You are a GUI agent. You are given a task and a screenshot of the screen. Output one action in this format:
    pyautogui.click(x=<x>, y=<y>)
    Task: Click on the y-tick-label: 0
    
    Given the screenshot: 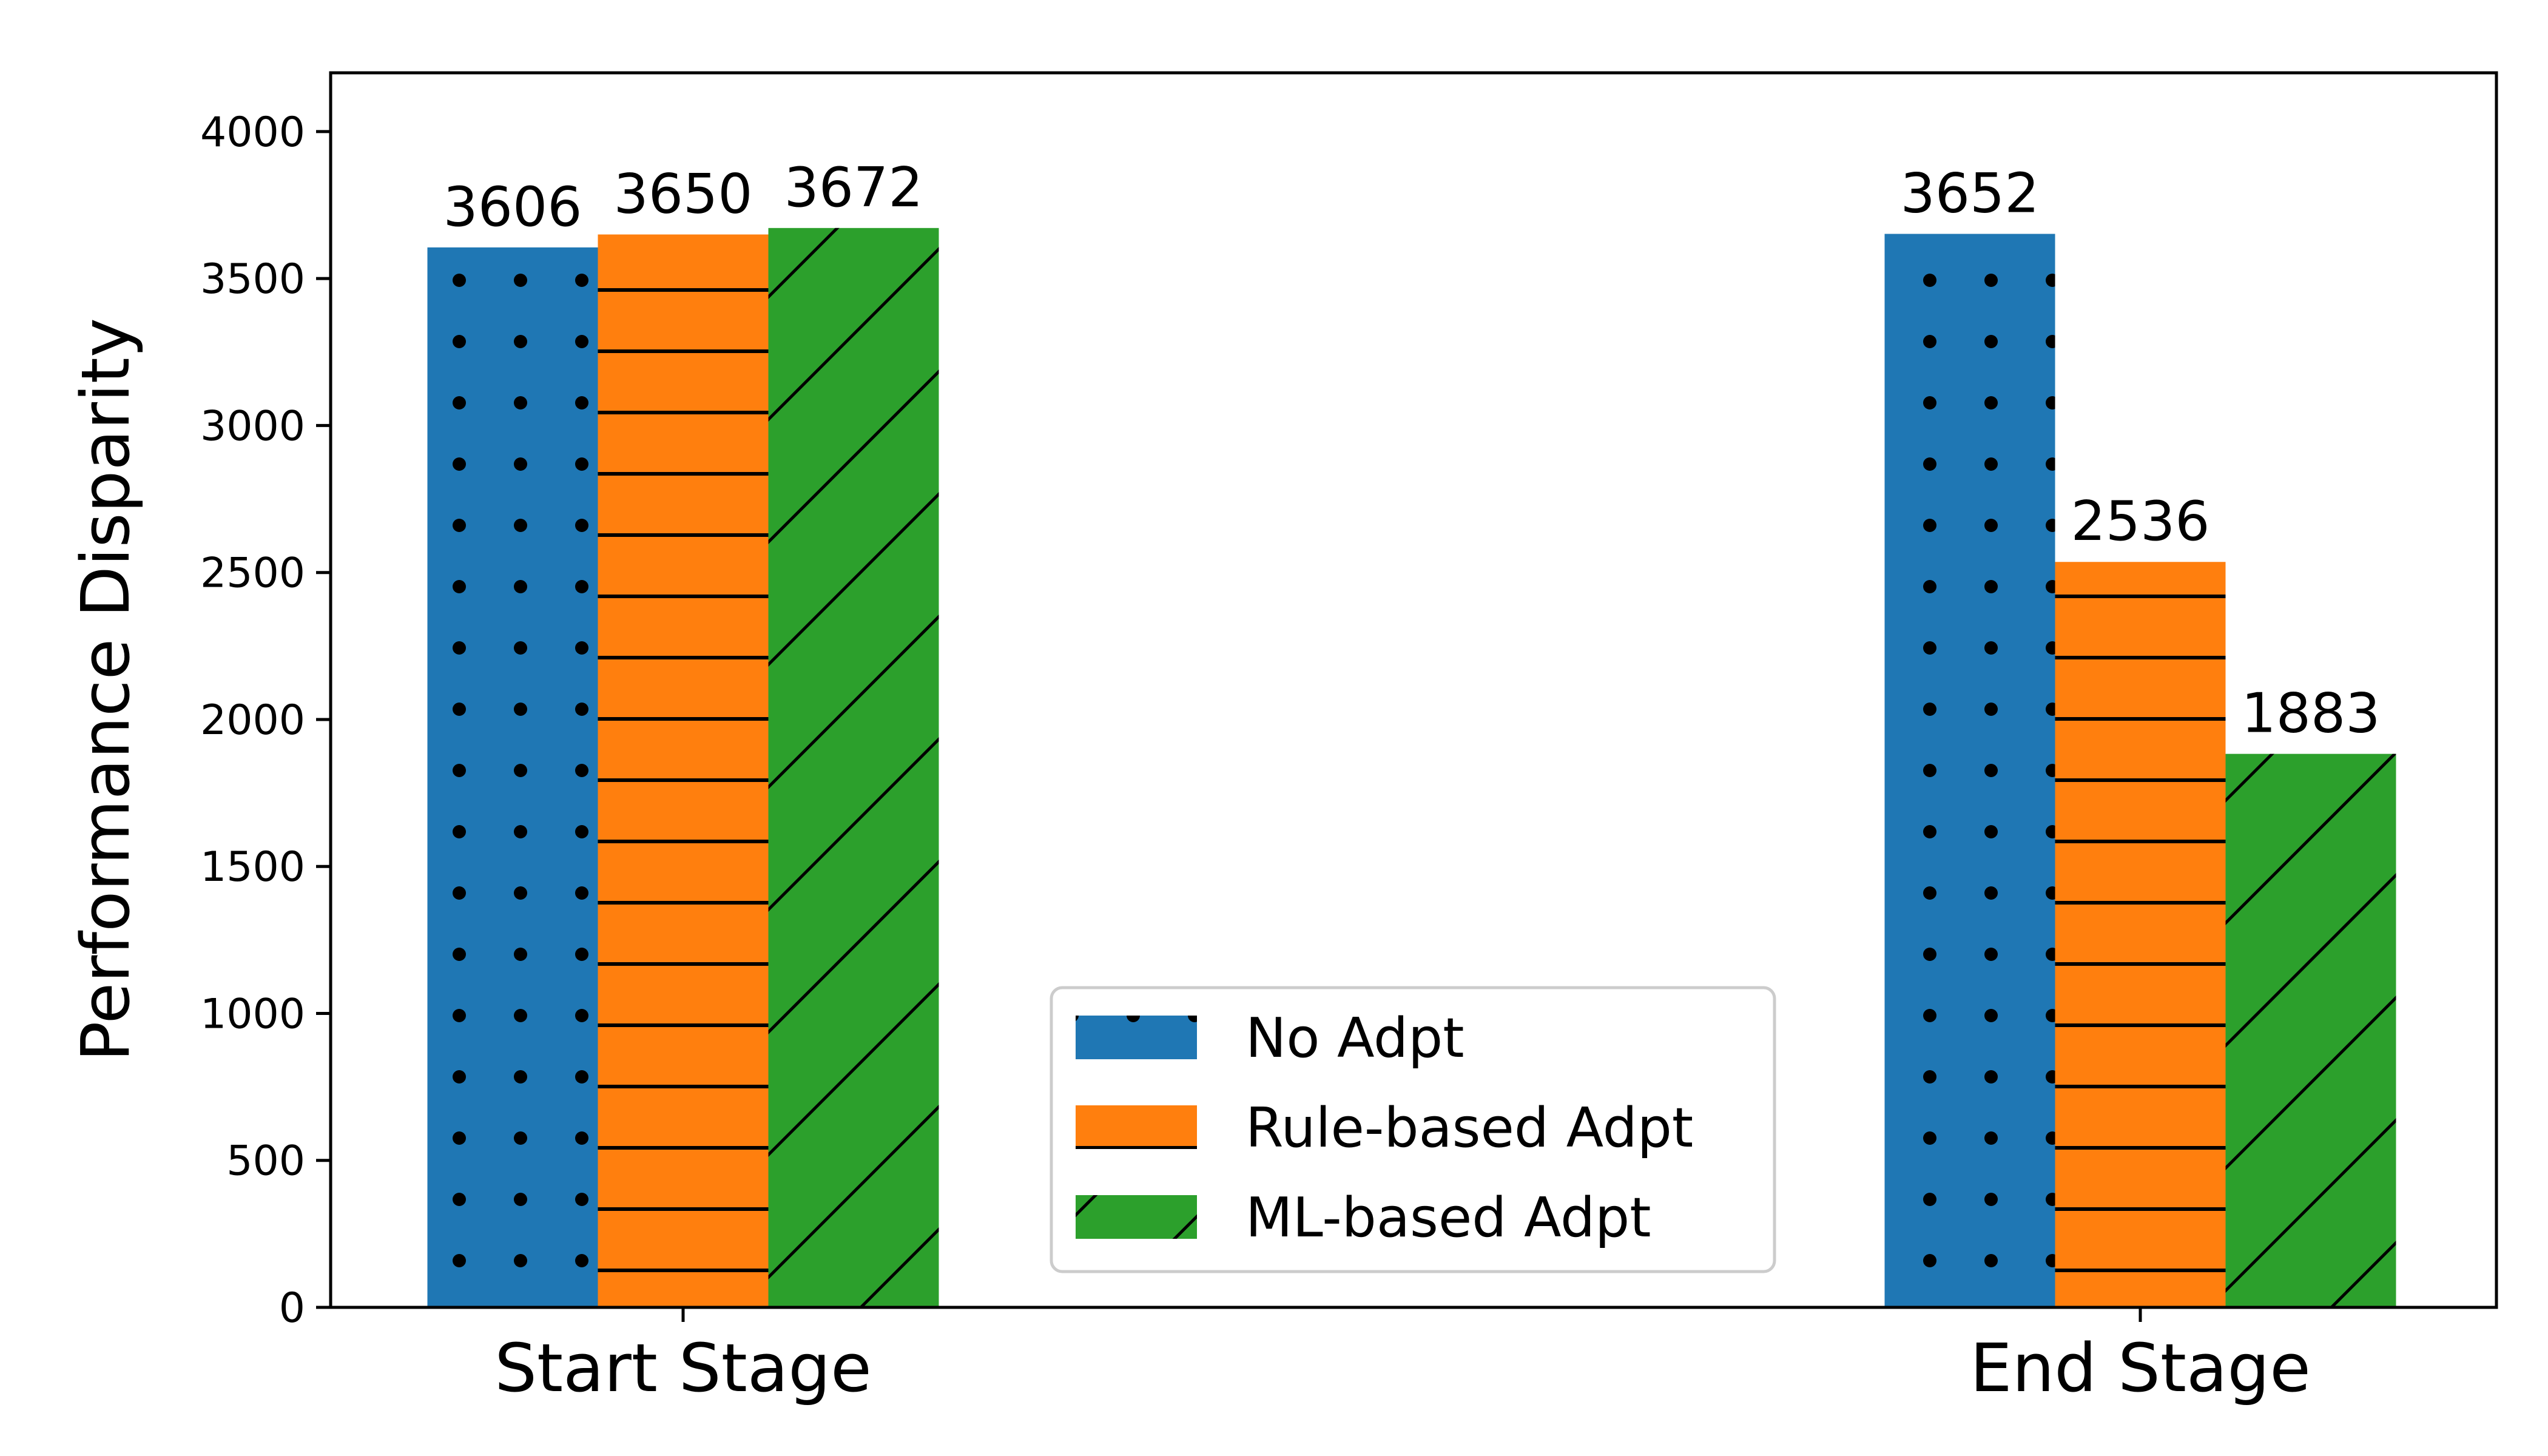 What is the action you would take?
    pyautogui.click(x=292, y=1308)
    